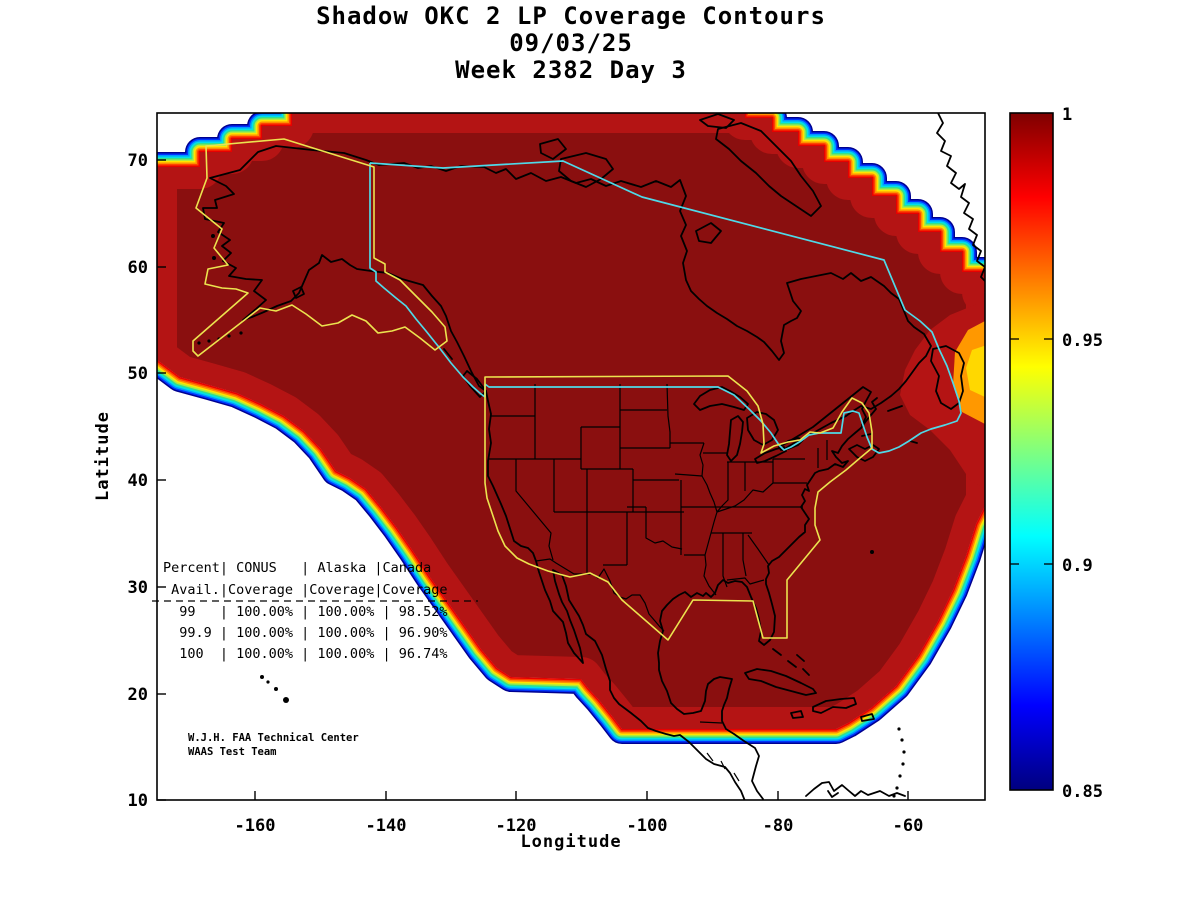  I want to click on table-row-99: 99 | 100.00% | 100.00% | 98.52%, so click(305, 612).